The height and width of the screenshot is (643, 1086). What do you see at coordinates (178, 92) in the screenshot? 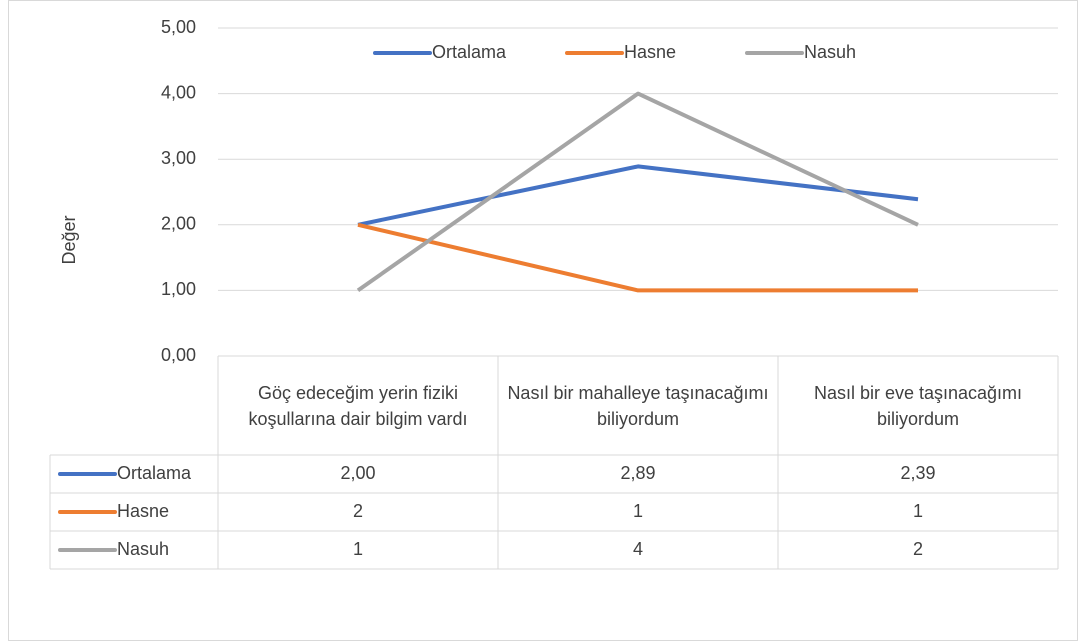
I see `y-tick-label: 4,00` at bounding box center [178, 92].